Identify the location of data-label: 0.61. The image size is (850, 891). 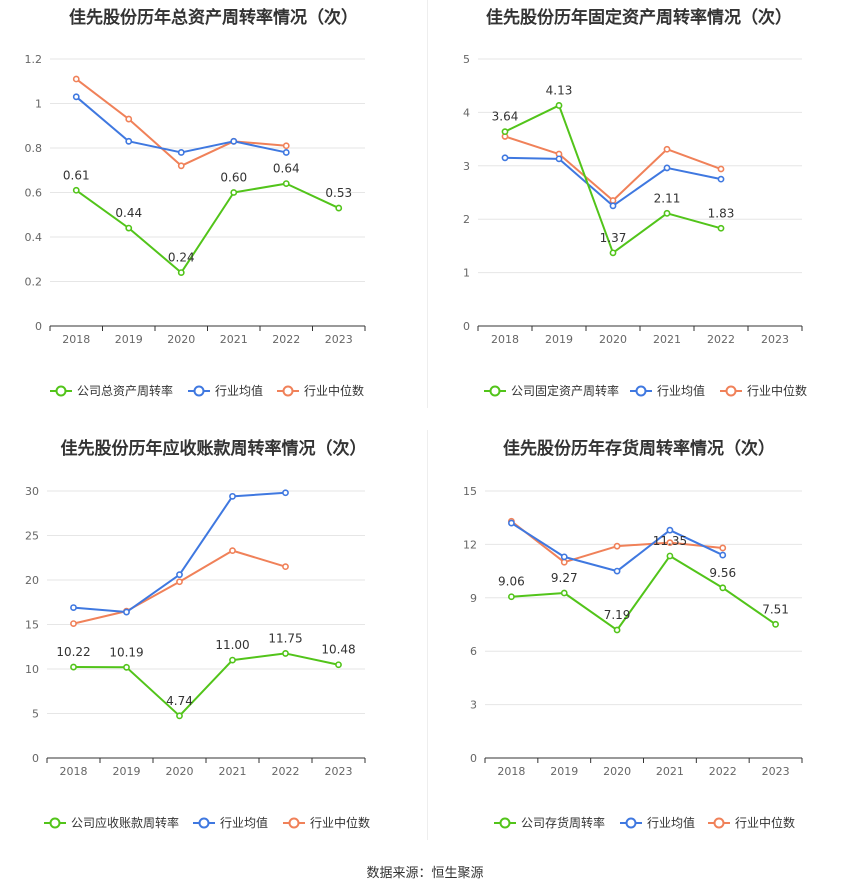
(76, 175).